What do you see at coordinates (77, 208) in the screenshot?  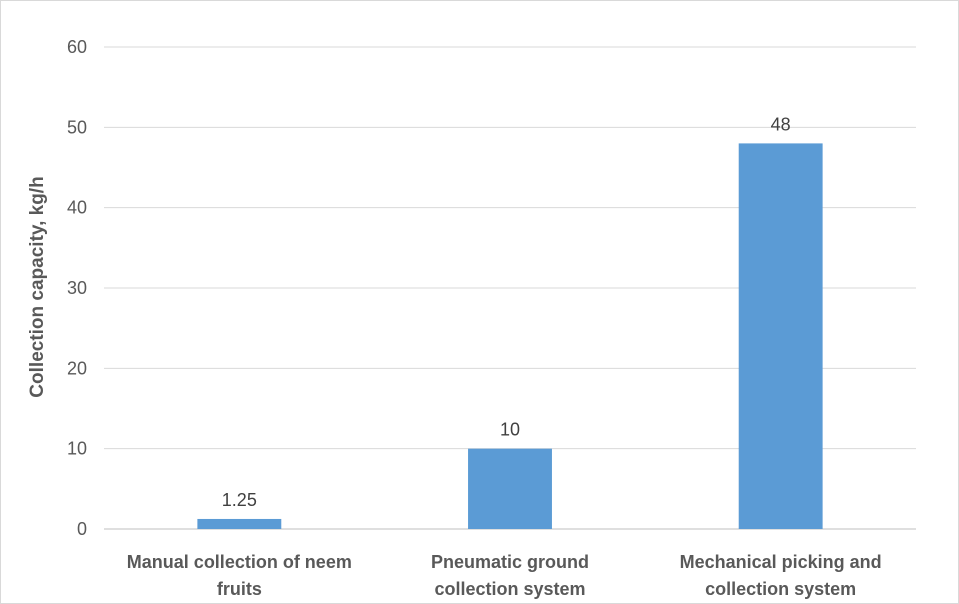 I see `y-tick-label: 40` at bounding box center [77, 208].